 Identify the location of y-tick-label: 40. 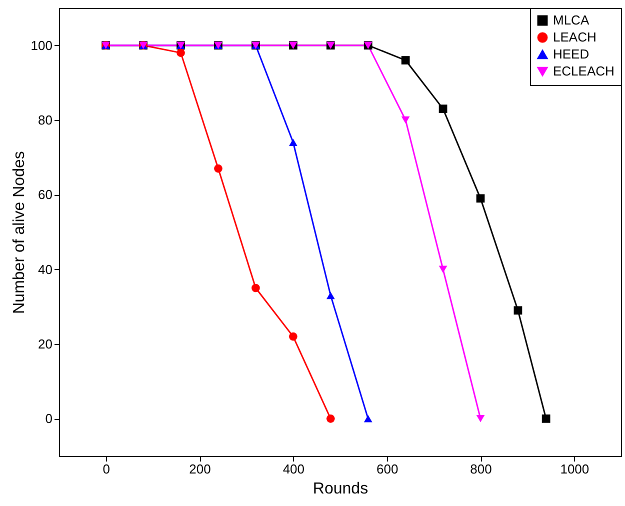
(45, 269).